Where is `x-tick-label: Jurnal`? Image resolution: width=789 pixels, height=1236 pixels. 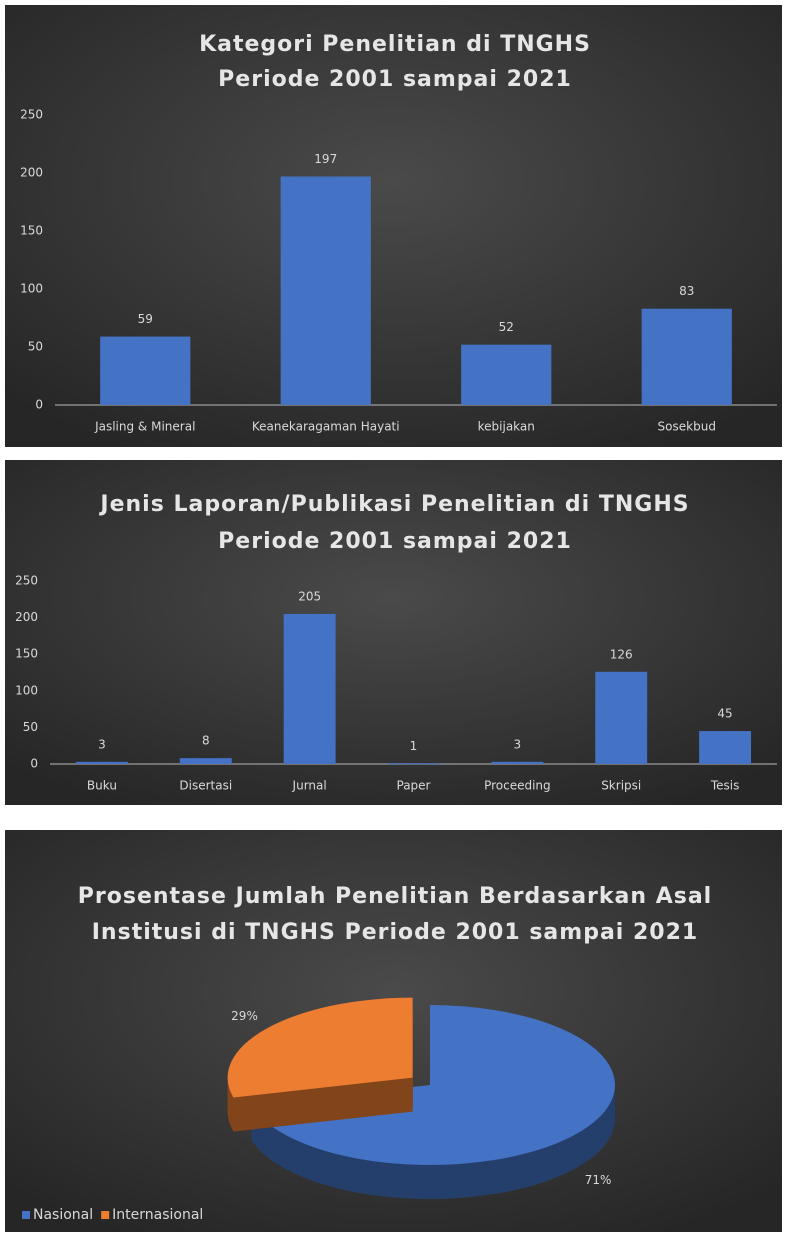 x-tick-label: Jurnal is located at coordinates (309, 786).